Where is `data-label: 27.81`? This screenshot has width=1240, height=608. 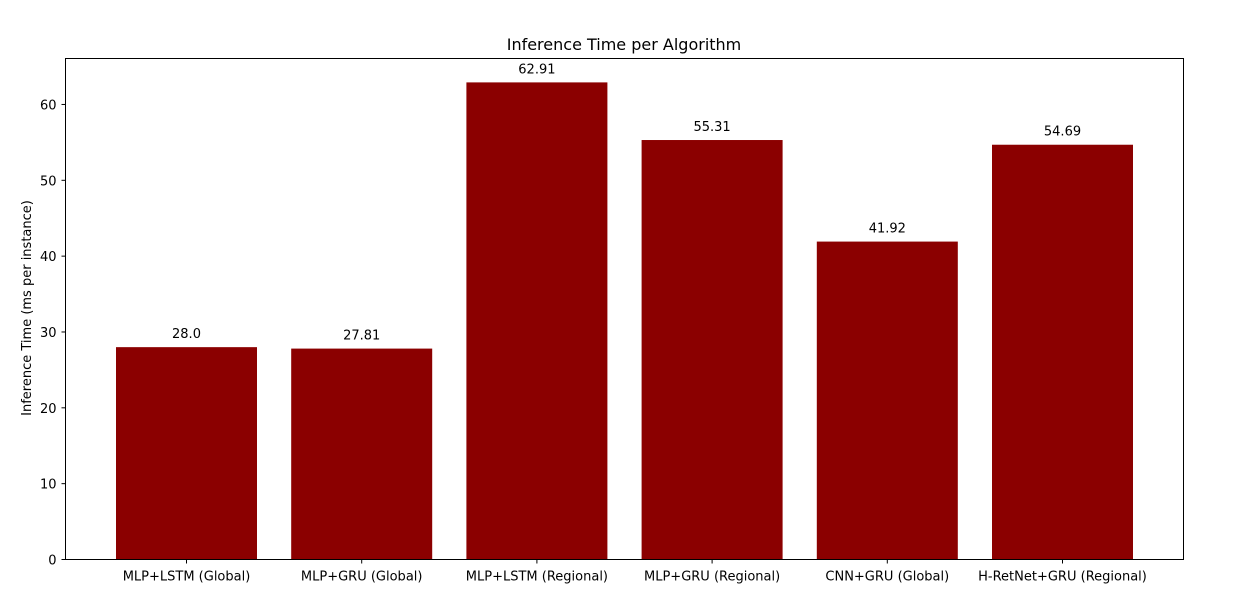 data-label: 27.81 is located at coordinates (361, 336).